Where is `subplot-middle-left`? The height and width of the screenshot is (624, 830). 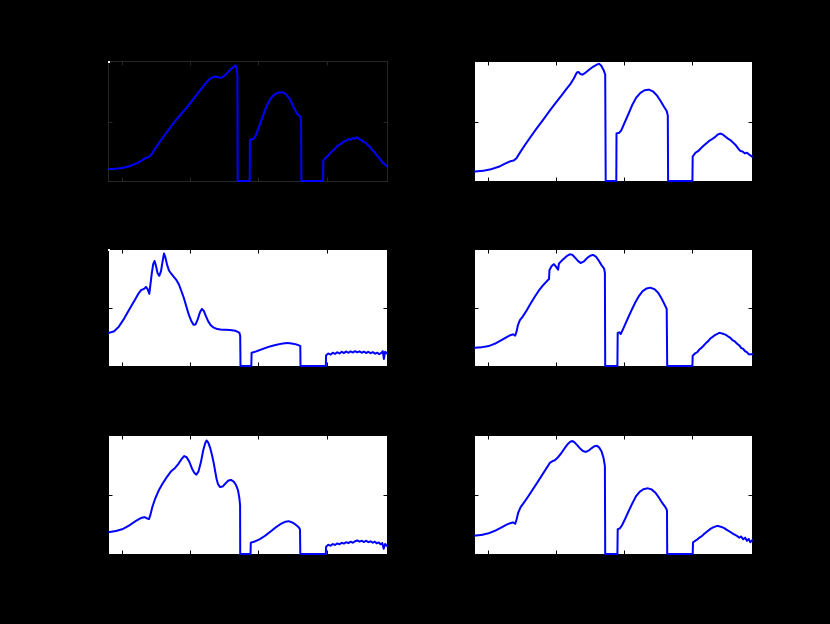
subplot-middle-left is located at coordinates (248, 308).